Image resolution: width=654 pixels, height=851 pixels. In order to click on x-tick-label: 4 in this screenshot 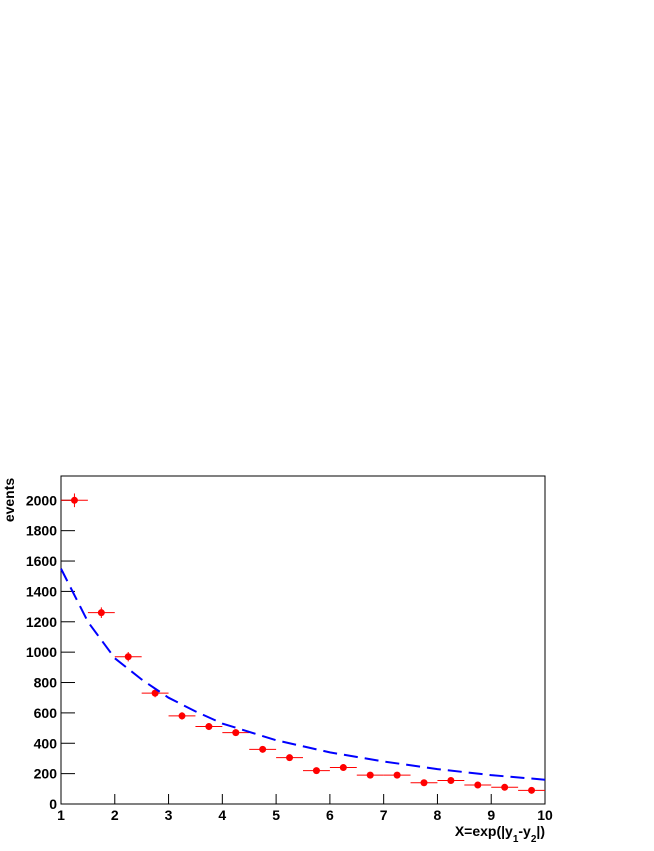, I will do `click(222, 815)`.